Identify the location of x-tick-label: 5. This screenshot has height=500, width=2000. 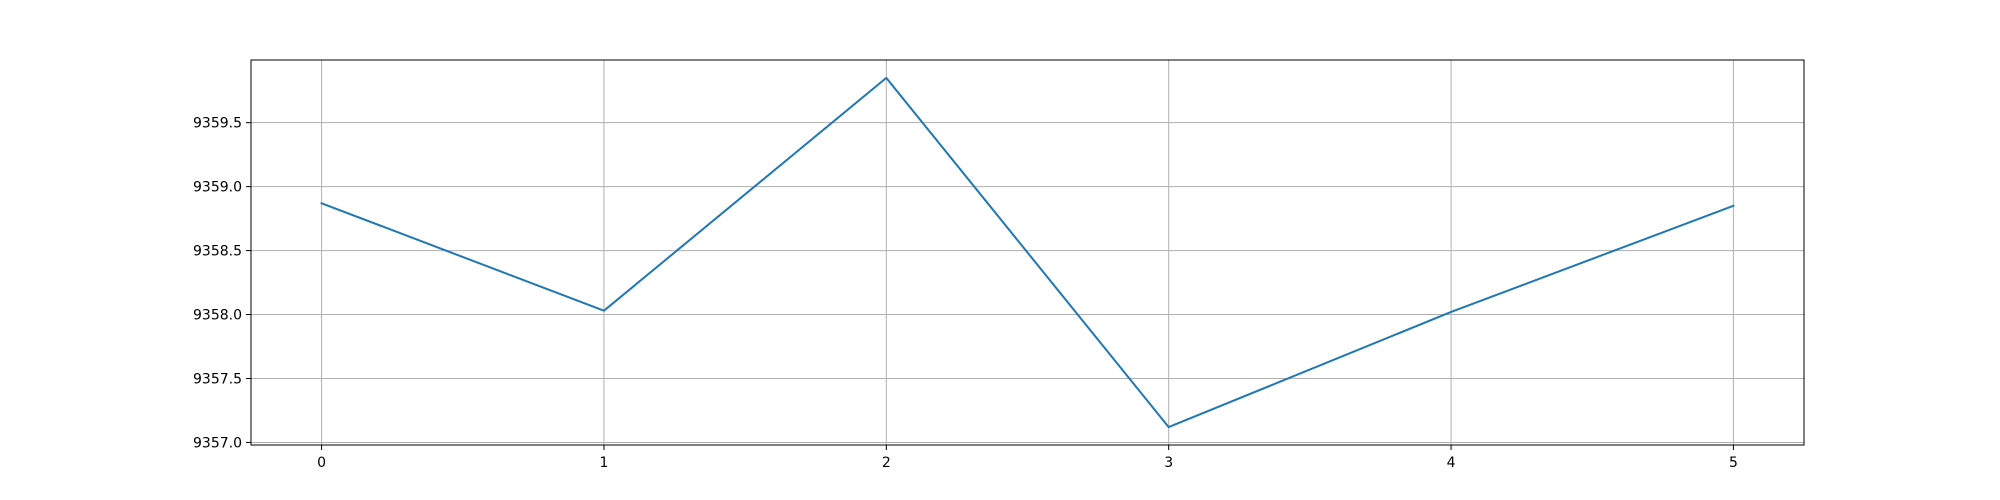
(1733, 463).